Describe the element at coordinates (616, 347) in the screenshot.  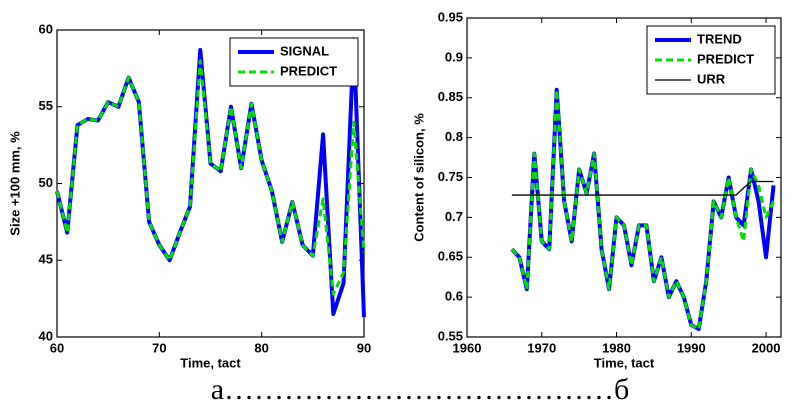
I see `x-tick-label: 1980` at that location.